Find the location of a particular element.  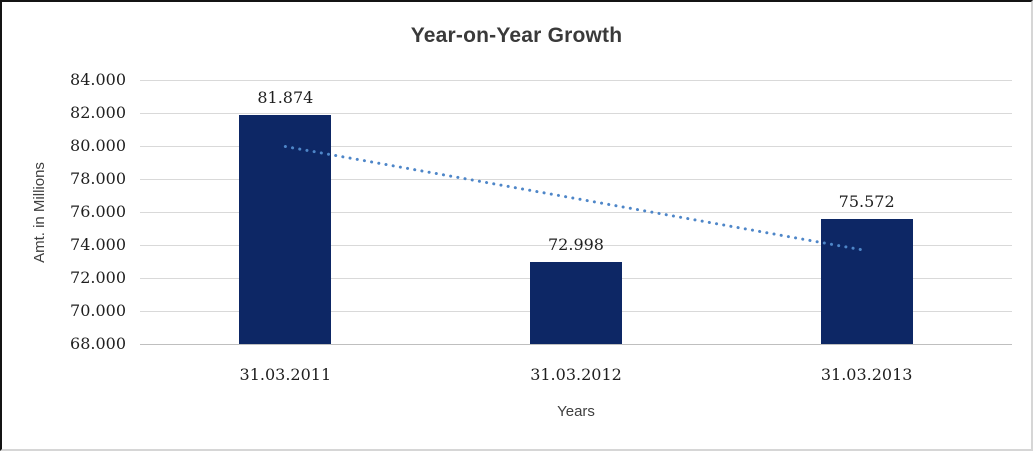

y-tick-label: 78.000 is located at coordinates (98, 178).